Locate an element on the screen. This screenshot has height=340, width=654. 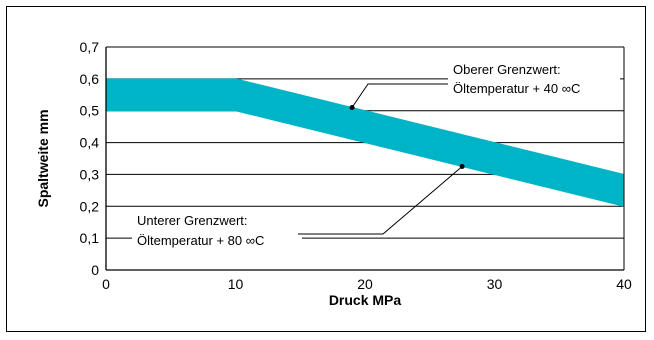
y-tick-label: 0,2 is located at coordinates (90, 206).